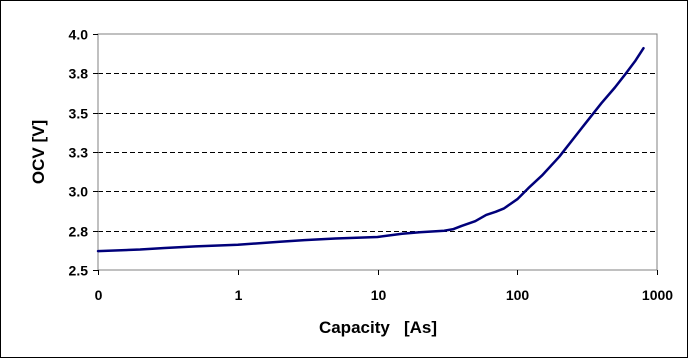 The width and height of the screenshot is (688, 358). I want to click on y-tick-label: 3.5, so click(79, 114).